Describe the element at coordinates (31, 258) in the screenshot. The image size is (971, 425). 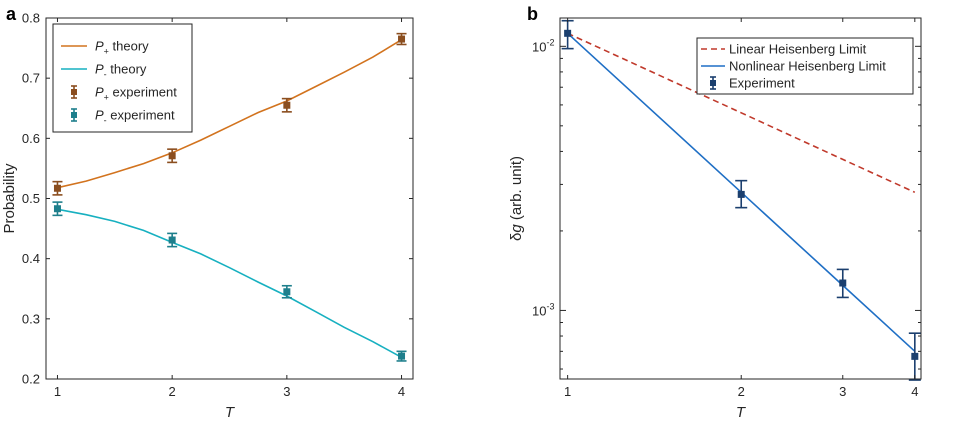
I see `y-tick-label: 0.4` at that location.